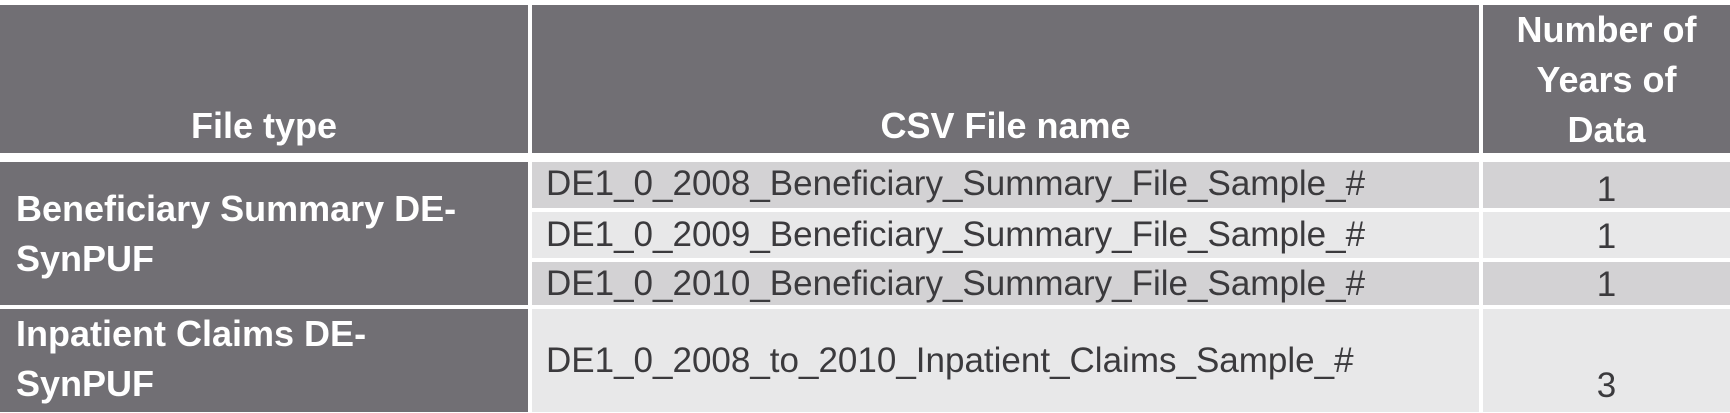 This screenshot has width=1730, height=413. I want to click on header-years-of-data: Number of Years of Data, so click(1606, 79).